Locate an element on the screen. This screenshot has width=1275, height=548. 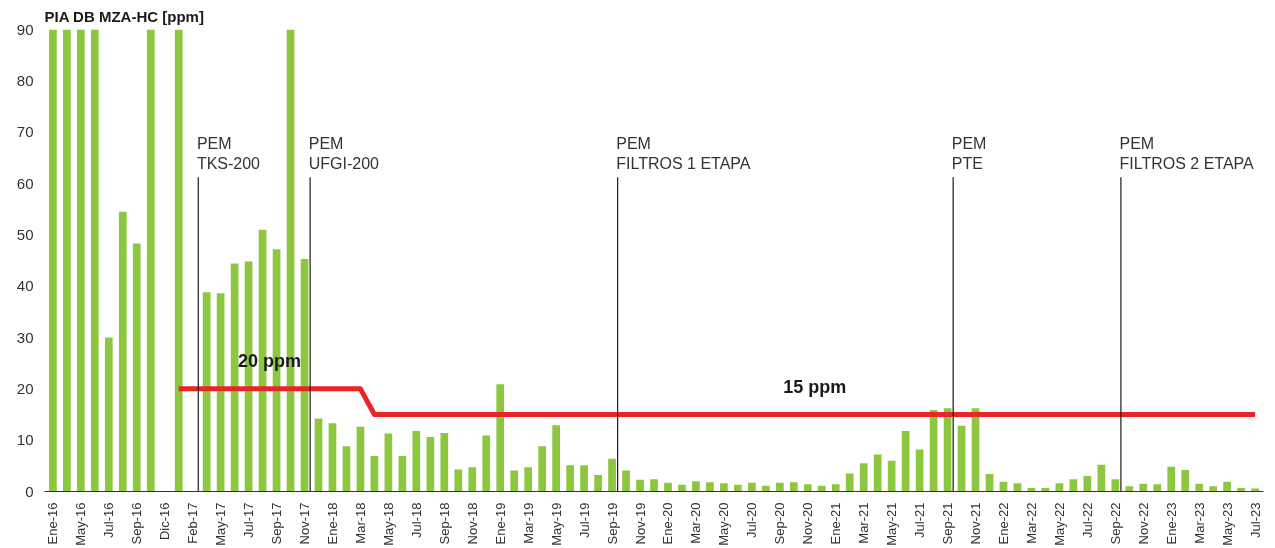
x-tick-label: Jul-23 is located at coordinates (1255, 520).